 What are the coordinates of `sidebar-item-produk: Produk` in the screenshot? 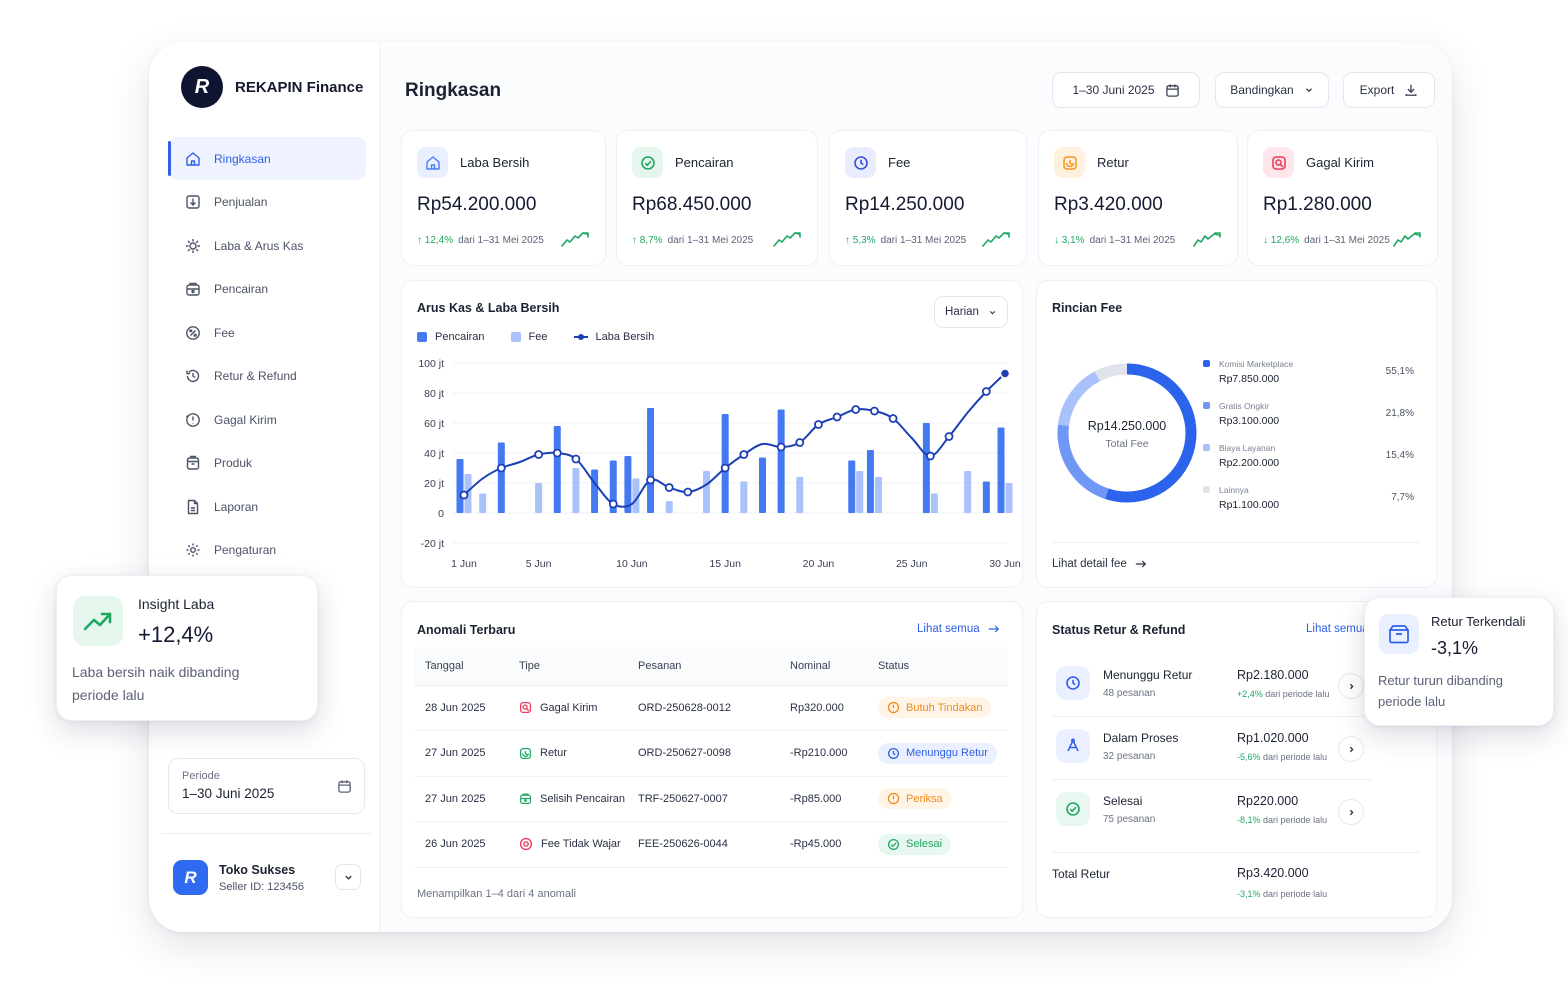 It's located at (267, 463).